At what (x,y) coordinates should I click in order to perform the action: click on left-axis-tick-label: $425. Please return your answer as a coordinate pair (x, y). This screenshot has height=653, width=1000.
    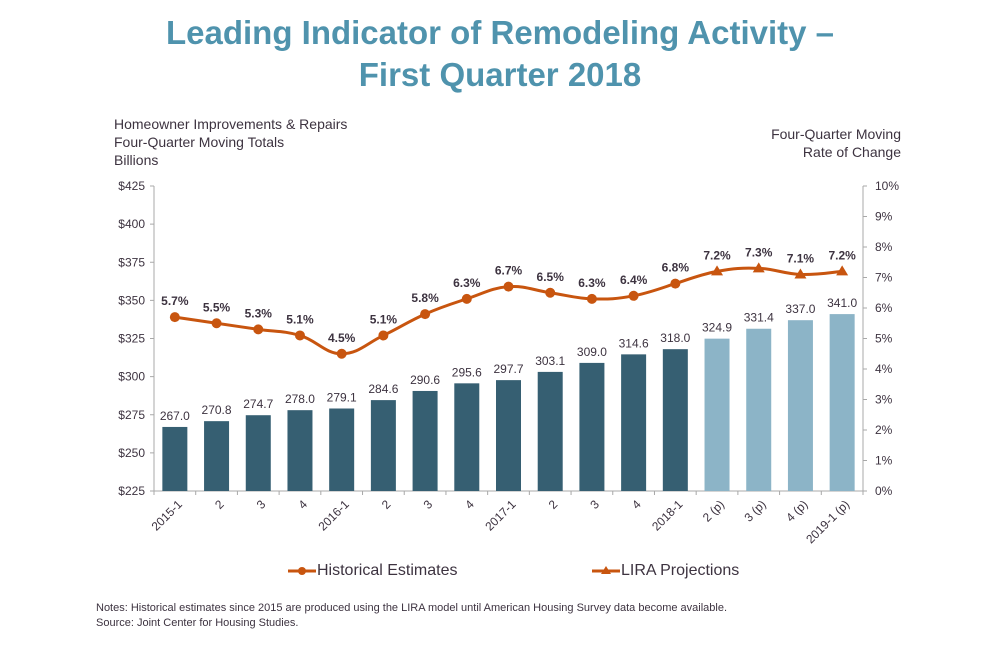
    Looking at the image, I should click on (131, 186).